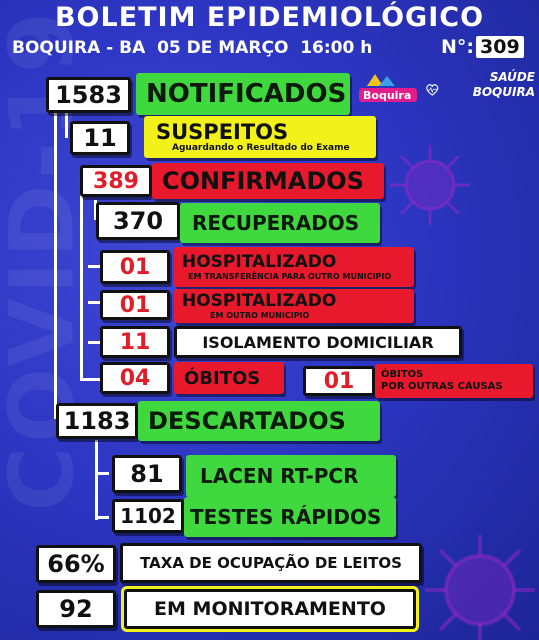 The width and height of the screenshot is (539, 640). Describe the element at coordinates (148, 516) in the screenshot. I see `testes-value: 1102` at that location.